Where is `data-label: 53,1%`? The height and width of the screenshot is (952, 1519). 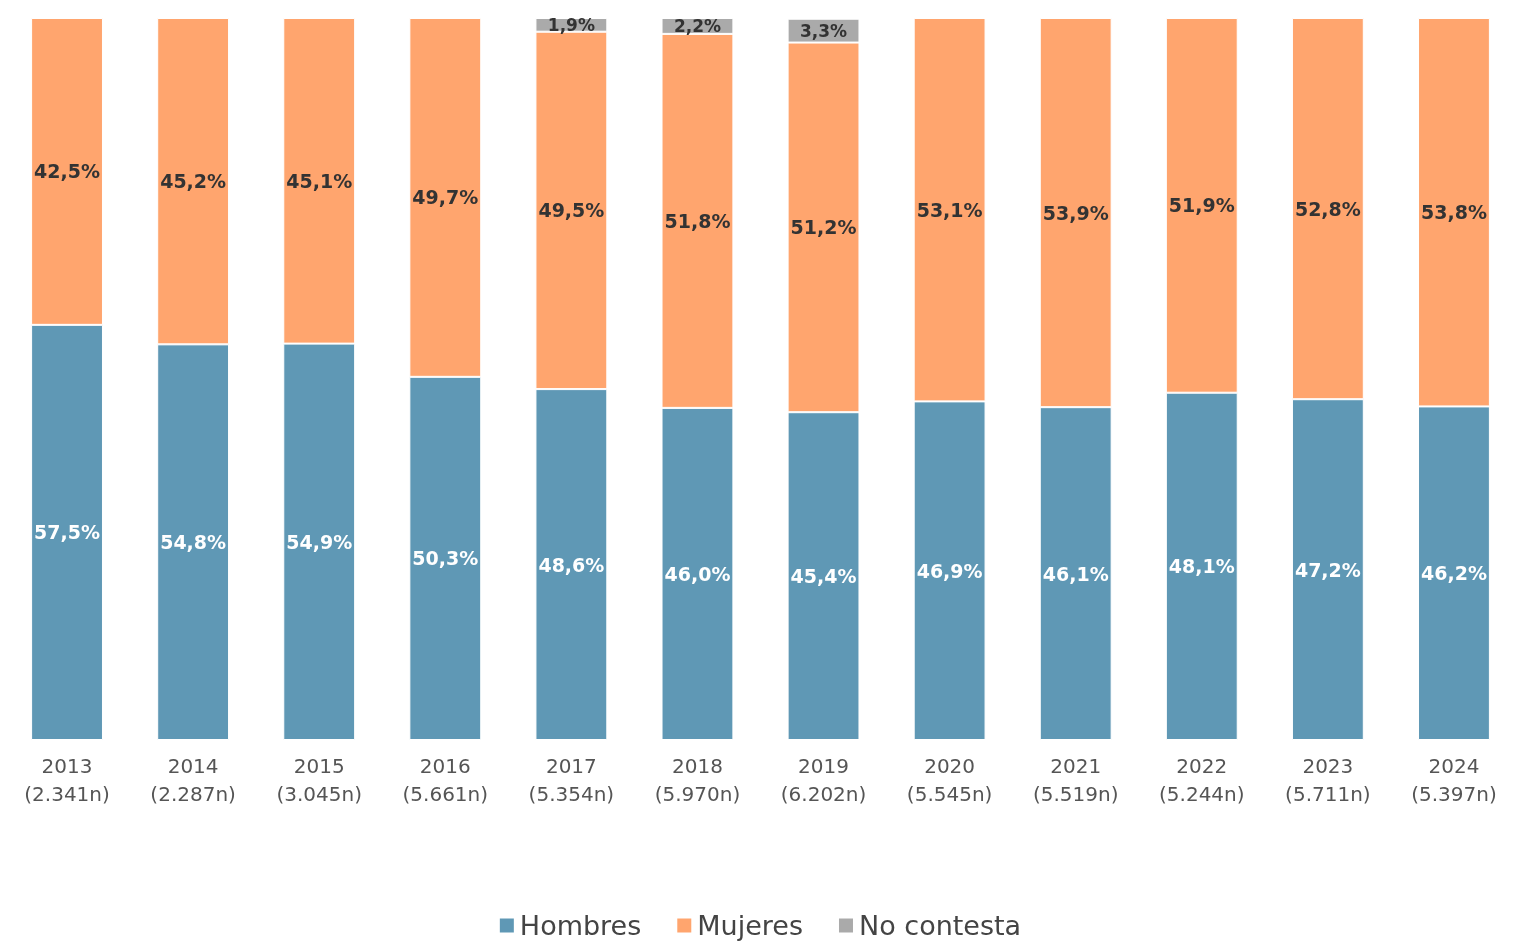
data-label: 53,1% is located at coordinates (949, 209).